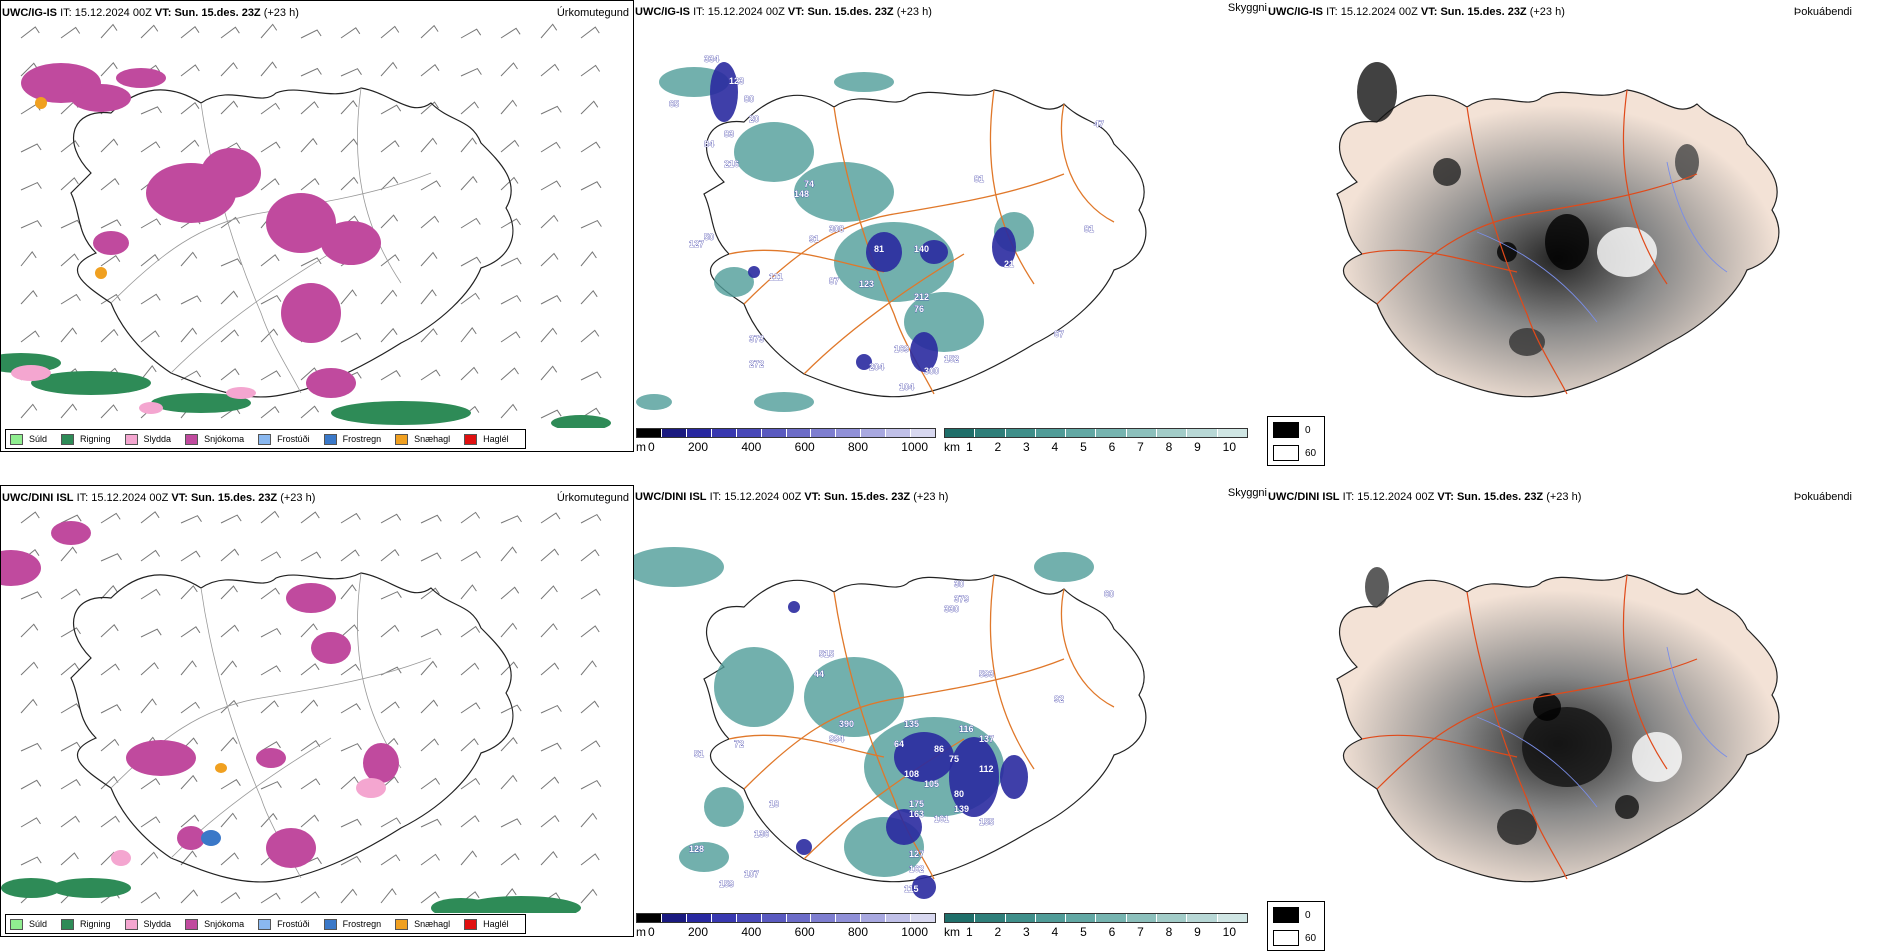 Image resolution: width=1900 pixels, height=951 pixels. Describe the element at coordinates (731, 164) in the screenshot. I see `cloud-base-label: 216` at that location.